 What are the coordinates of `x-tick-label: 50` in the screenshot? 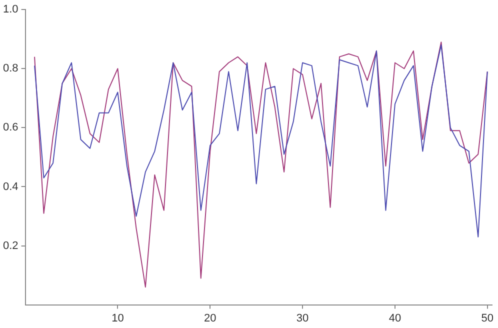 It's located at (487, 318).